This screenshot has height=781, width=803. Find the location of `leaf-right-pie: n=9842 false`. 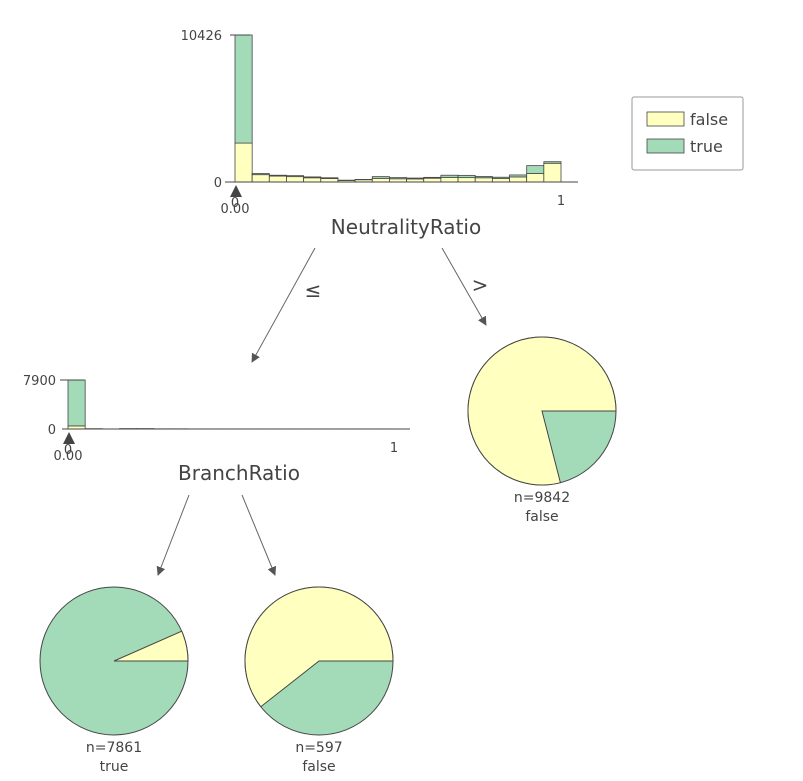

leaf-right-pie: n=9842 false is located at coordinates (542, 430).